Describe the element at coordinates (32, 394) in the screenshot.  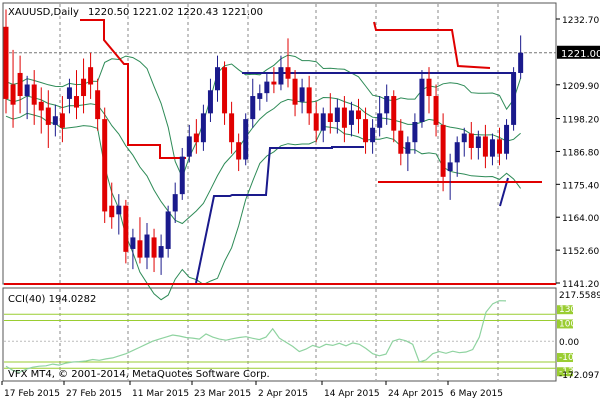
I see `time-tick-label: 17 Feb 2015` at that location.